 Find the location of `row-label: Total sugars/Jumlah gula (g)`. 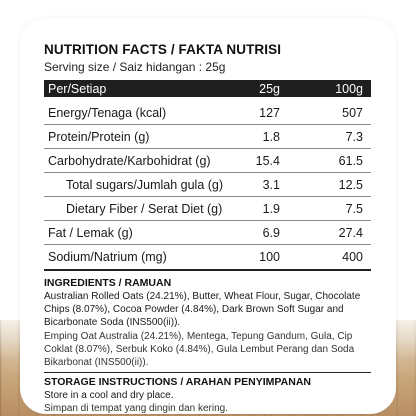

row-label: Total sugars/Jumlah gula (g) is located at coordinates (145, 184).